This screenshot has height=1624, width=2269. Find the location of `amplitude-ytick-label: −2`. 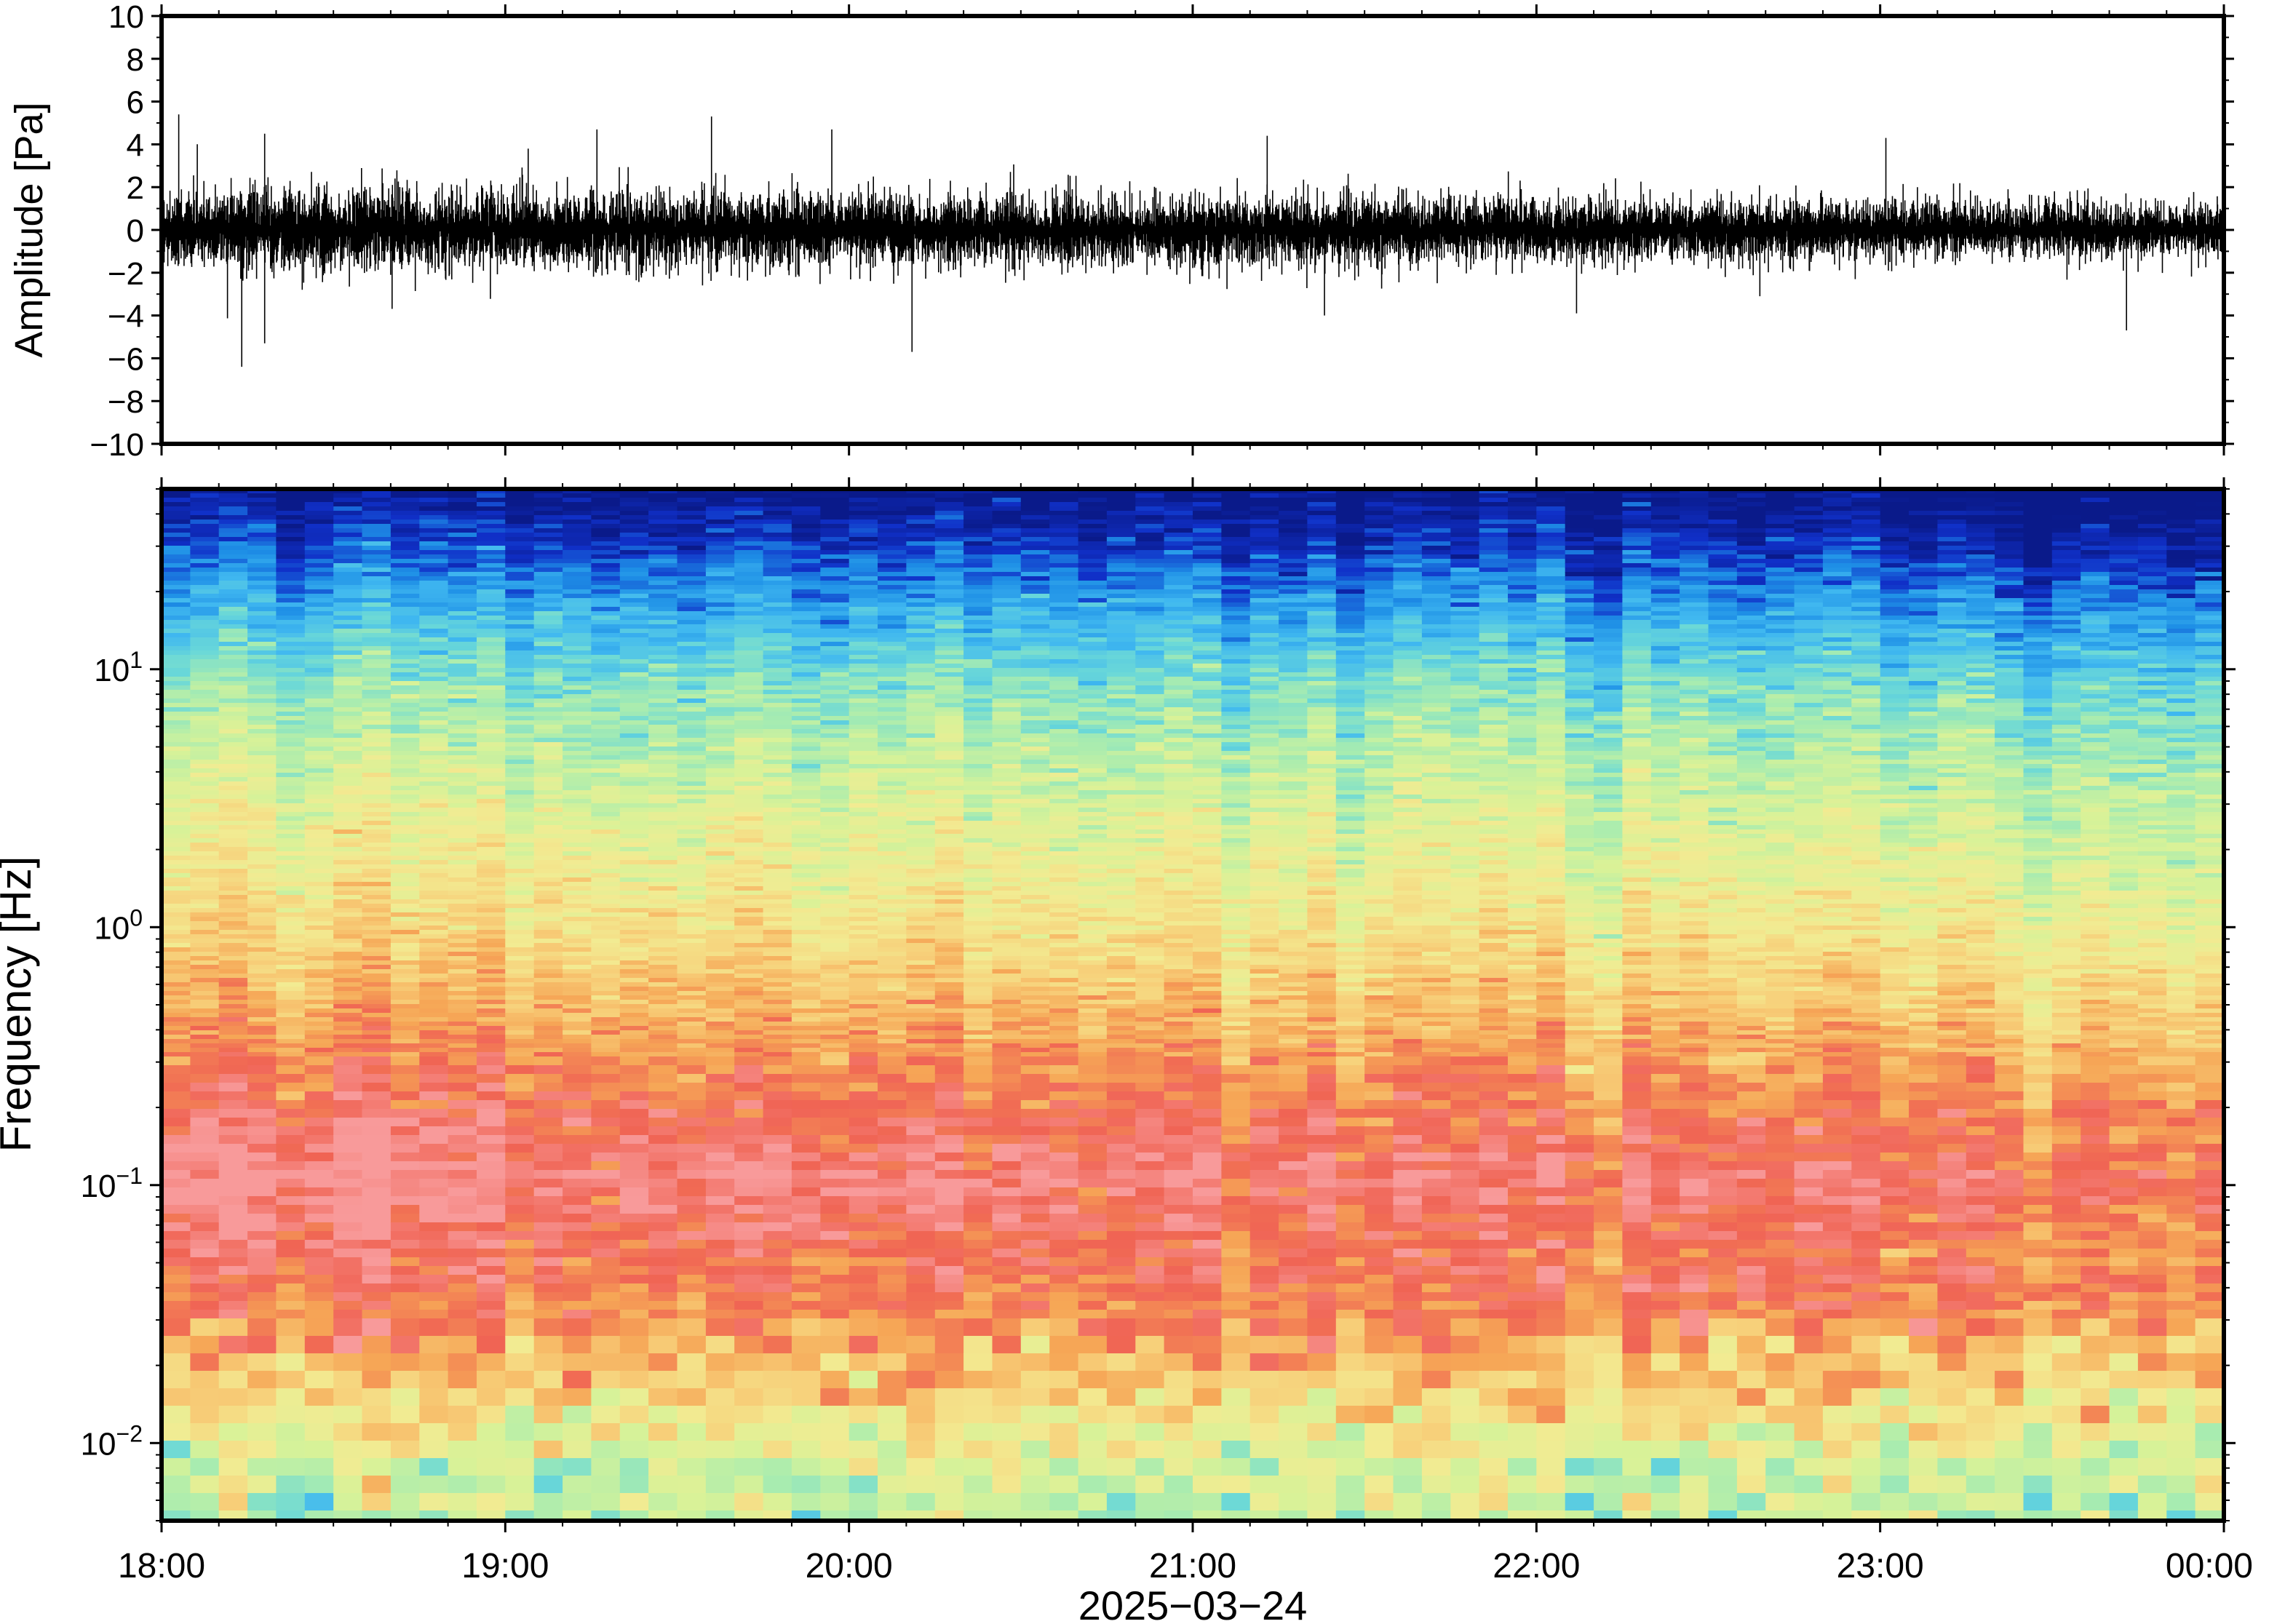

amplitude-ytick-label: −2 is located at coordinates (126, 274).